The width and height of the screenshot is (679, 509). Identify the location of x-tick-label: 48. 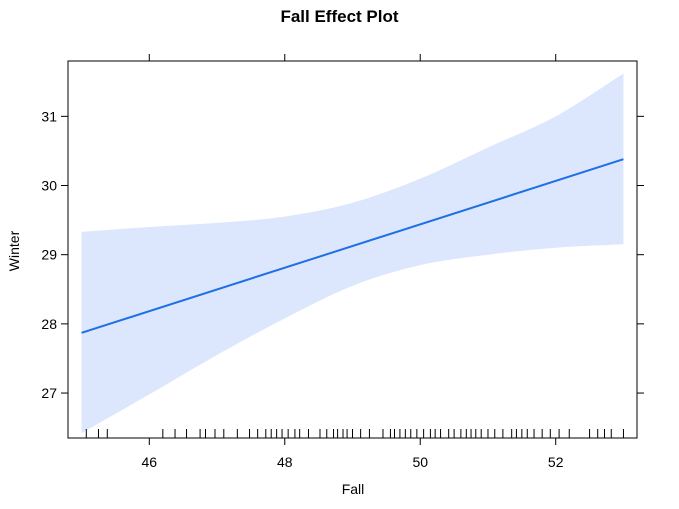
(285, 462).